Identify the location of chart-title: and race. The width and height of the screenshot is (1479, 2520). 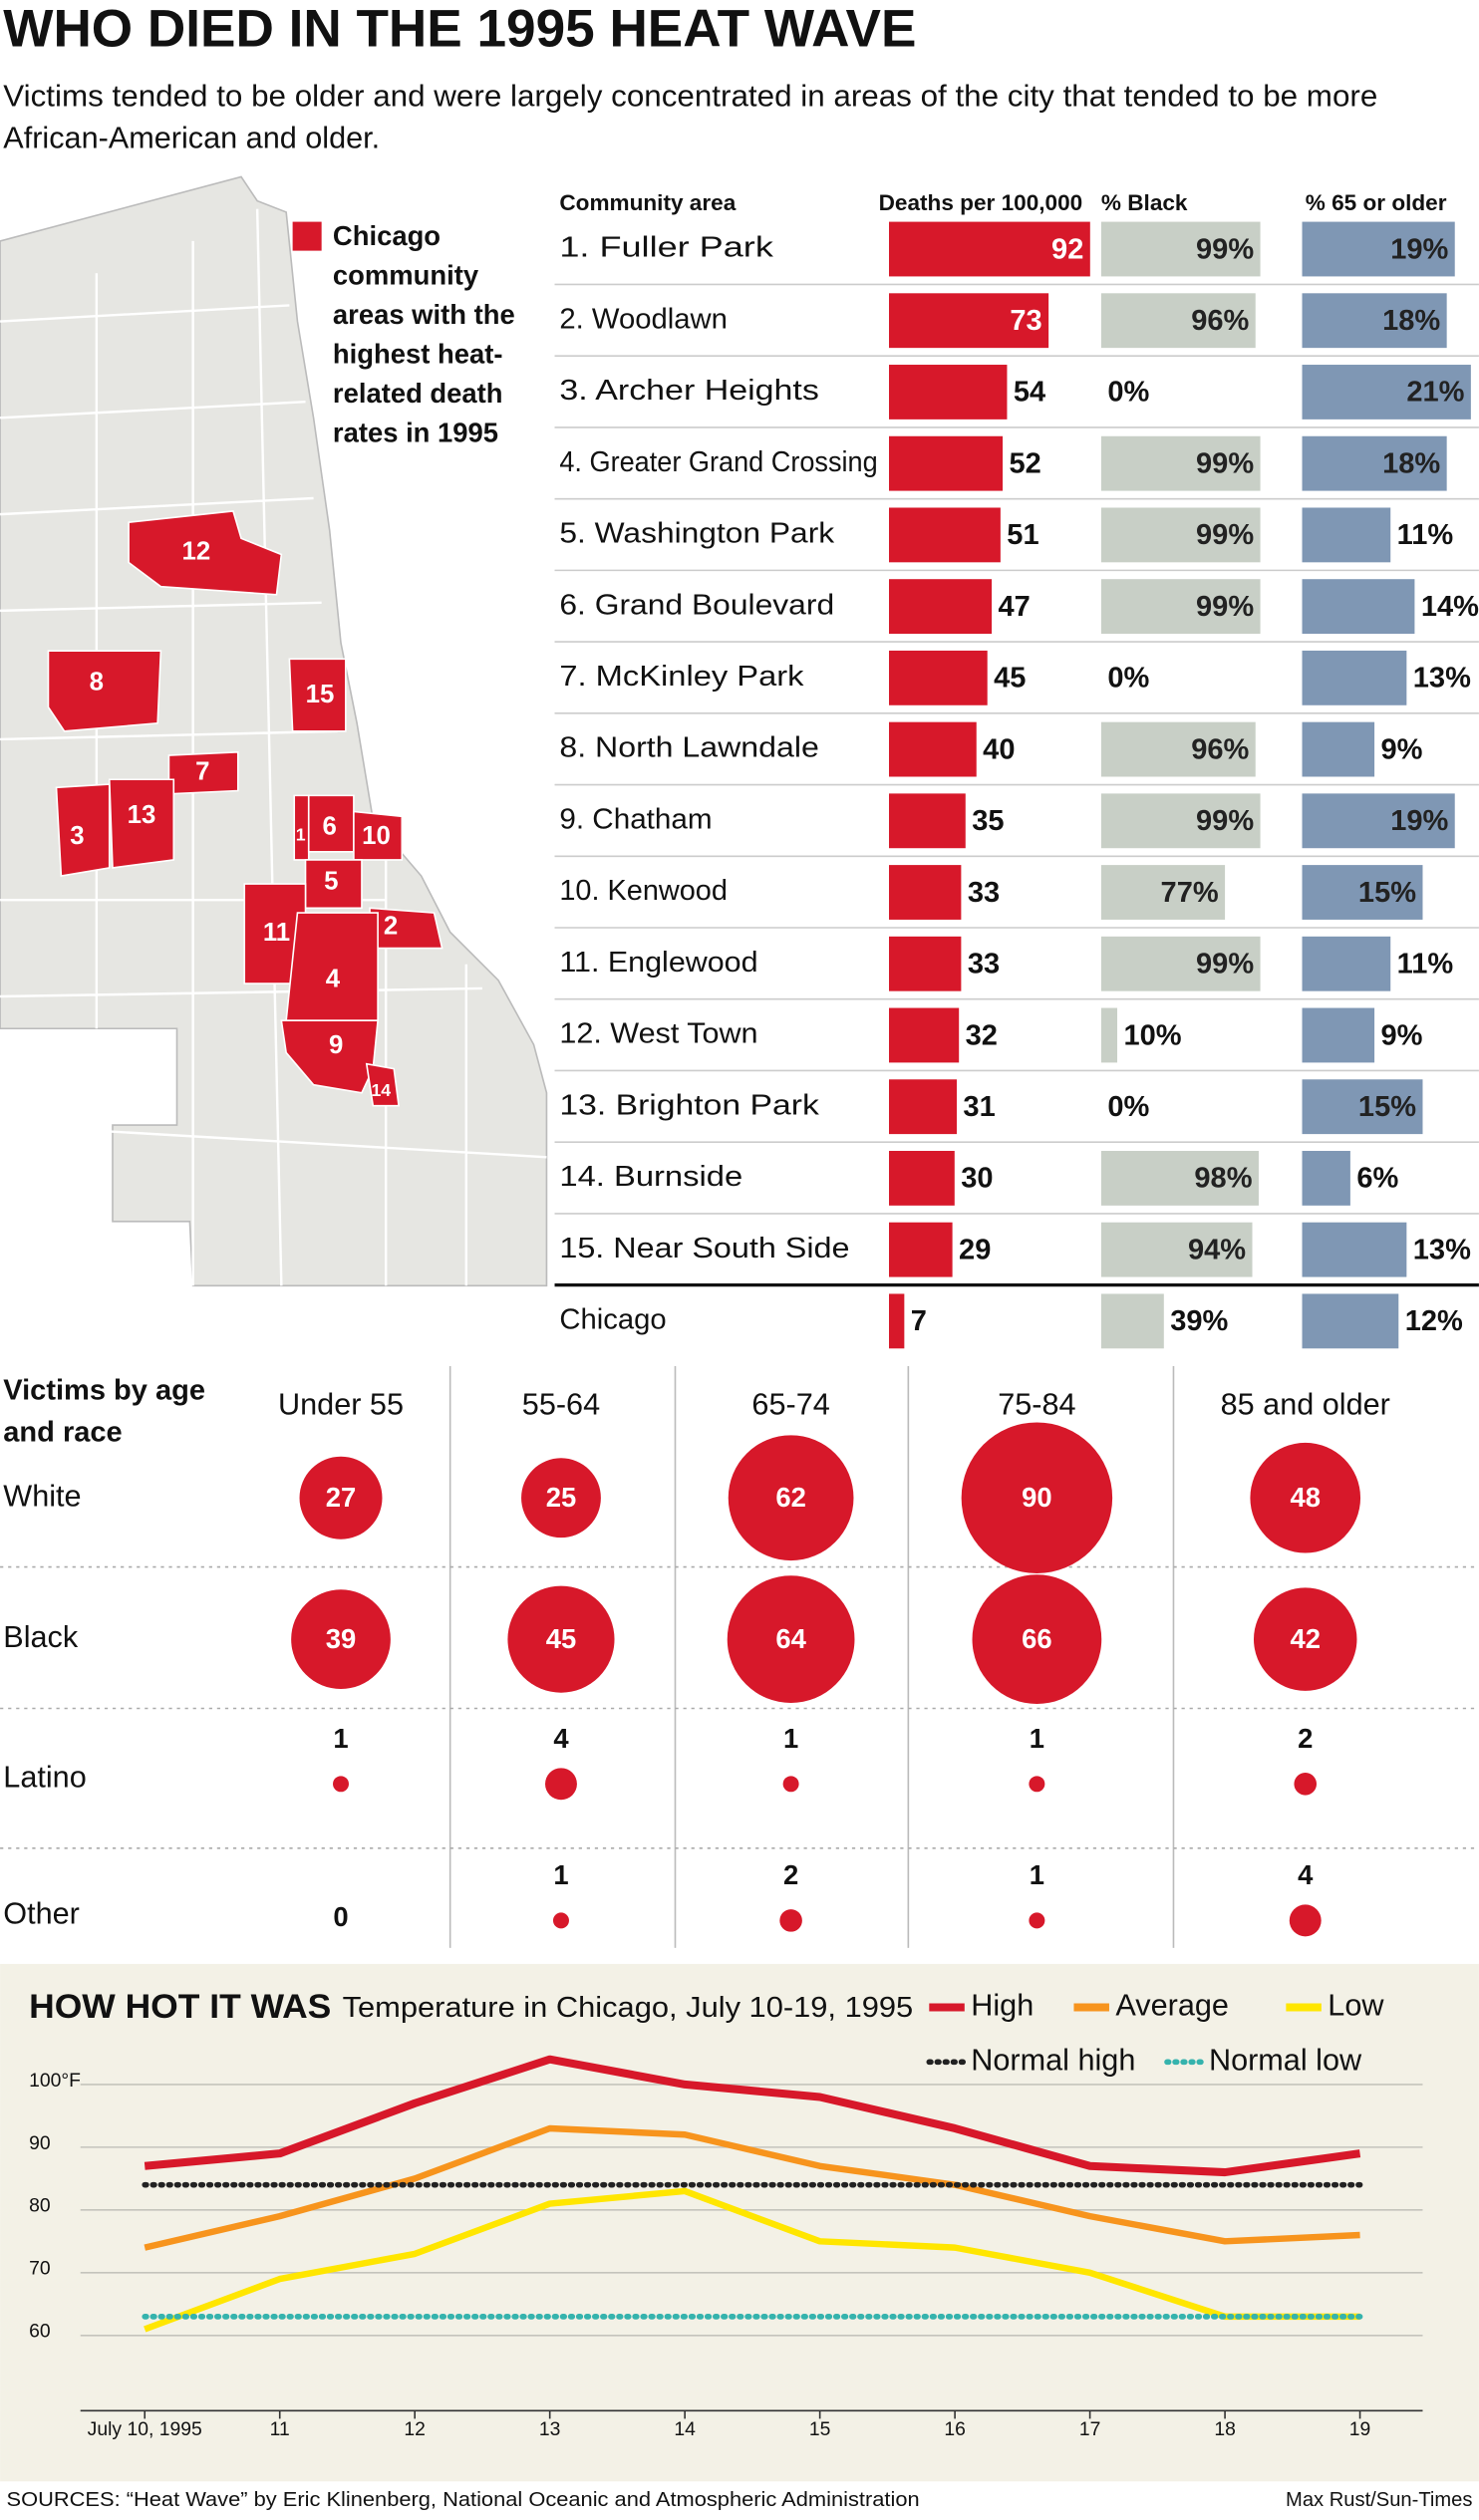
(63, 1432).